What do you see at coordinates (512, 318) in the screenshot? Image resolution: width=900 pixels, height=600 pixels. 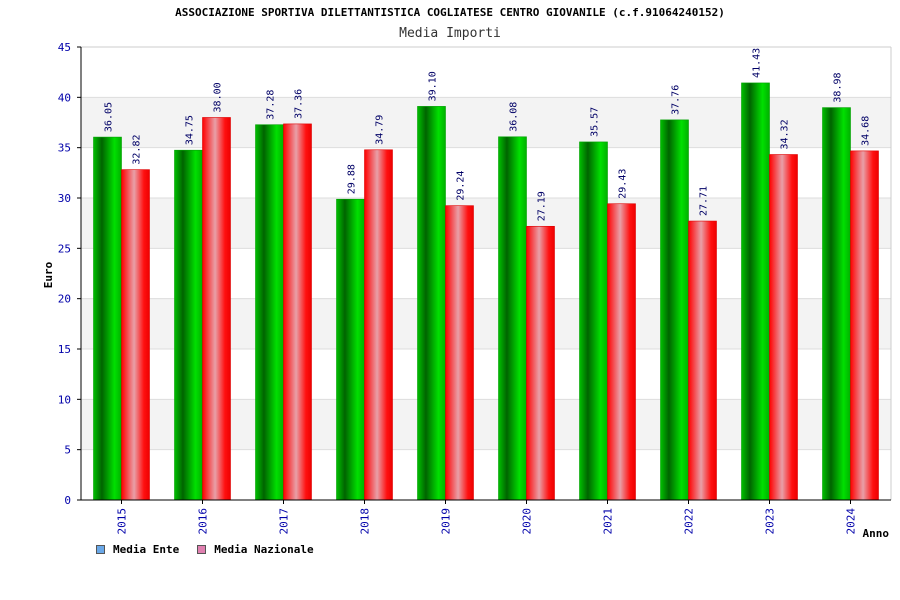 I see `bar-media-ente-2020` at bounding box center [512, 318].